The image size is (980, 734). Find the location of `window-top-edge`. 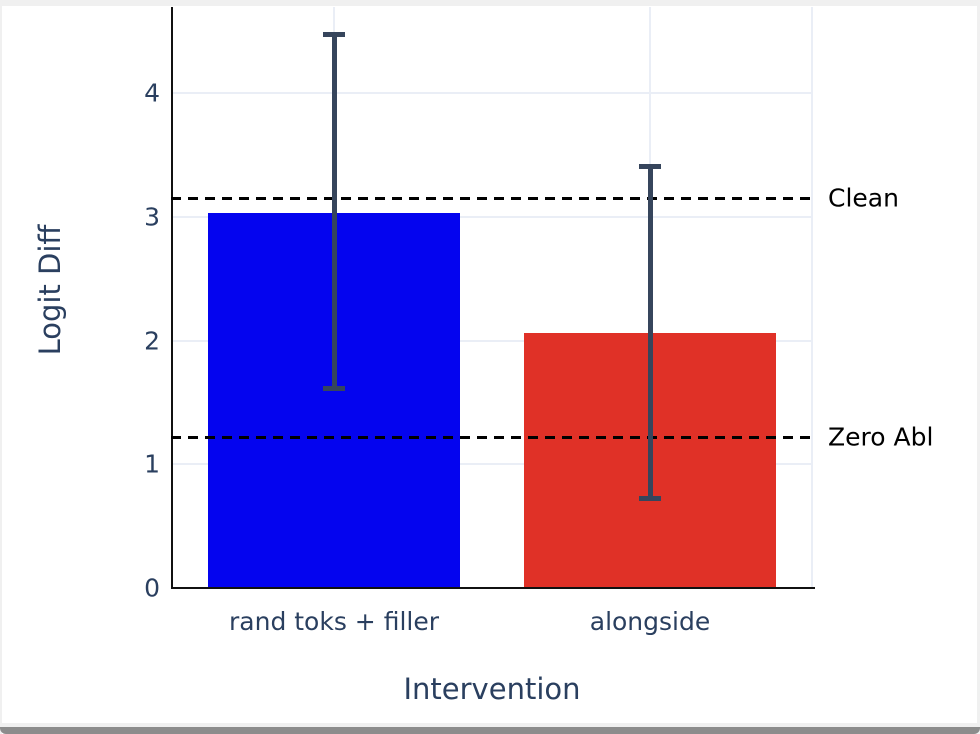

window-top-edge is located at coordinates (490, 3).